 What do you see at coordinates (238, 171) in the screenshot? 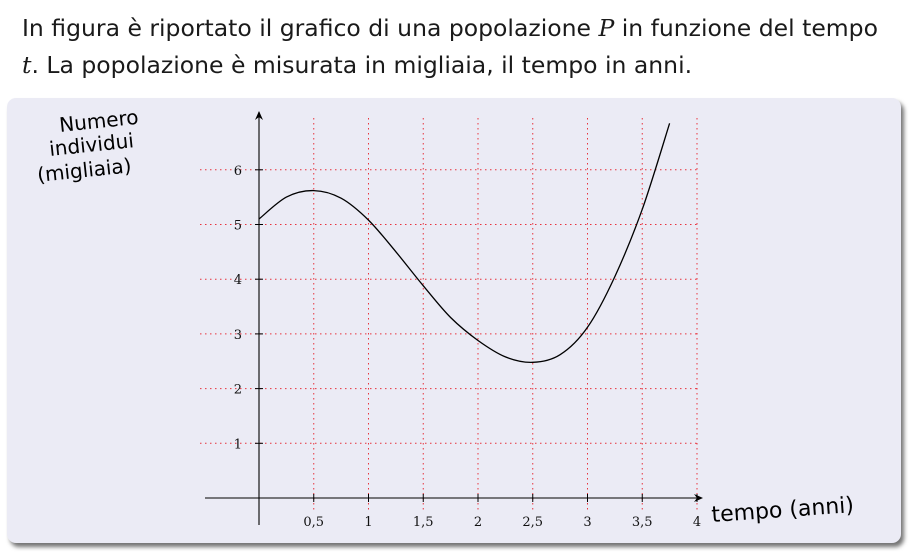
I see `y-tick-label: 6` at bounding box center [238, 171].